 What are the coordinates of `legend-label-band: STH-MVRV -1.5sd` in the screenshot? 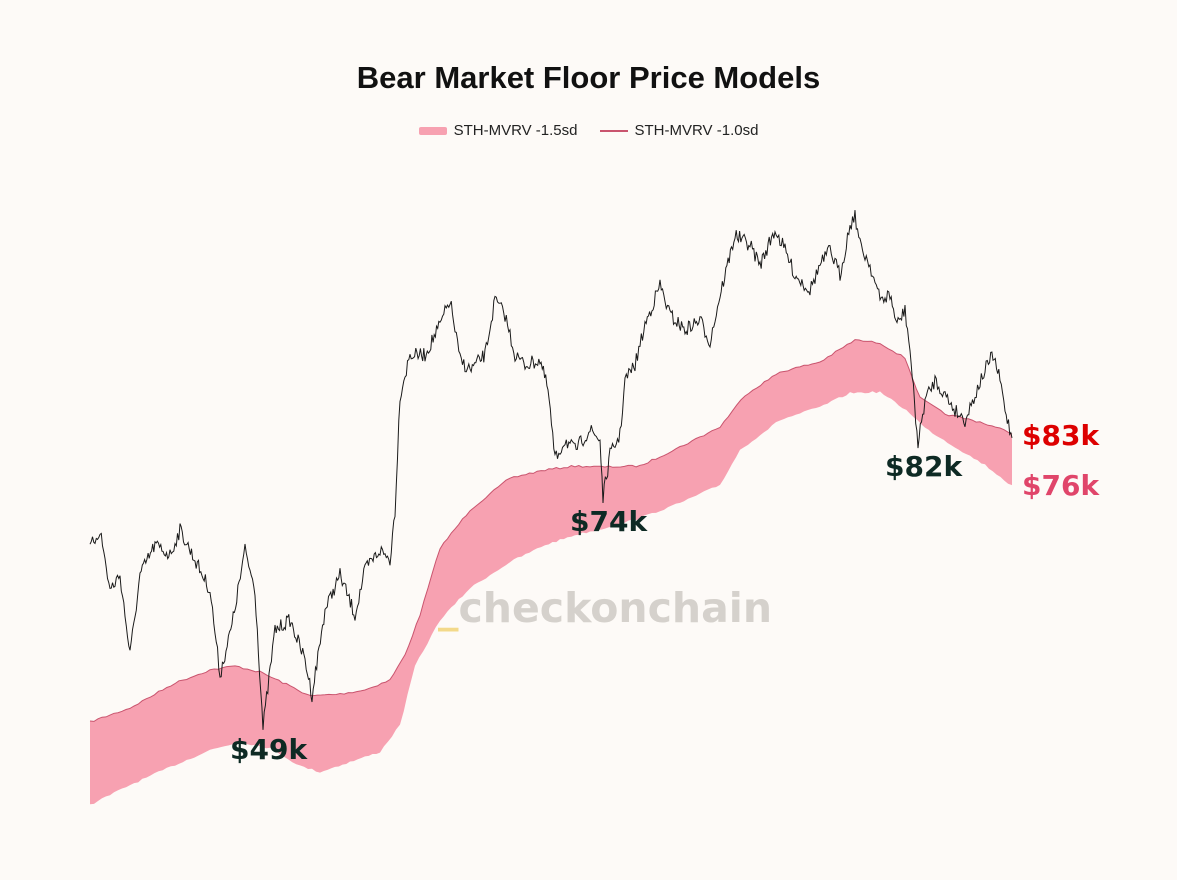 It's located at (515, 130).